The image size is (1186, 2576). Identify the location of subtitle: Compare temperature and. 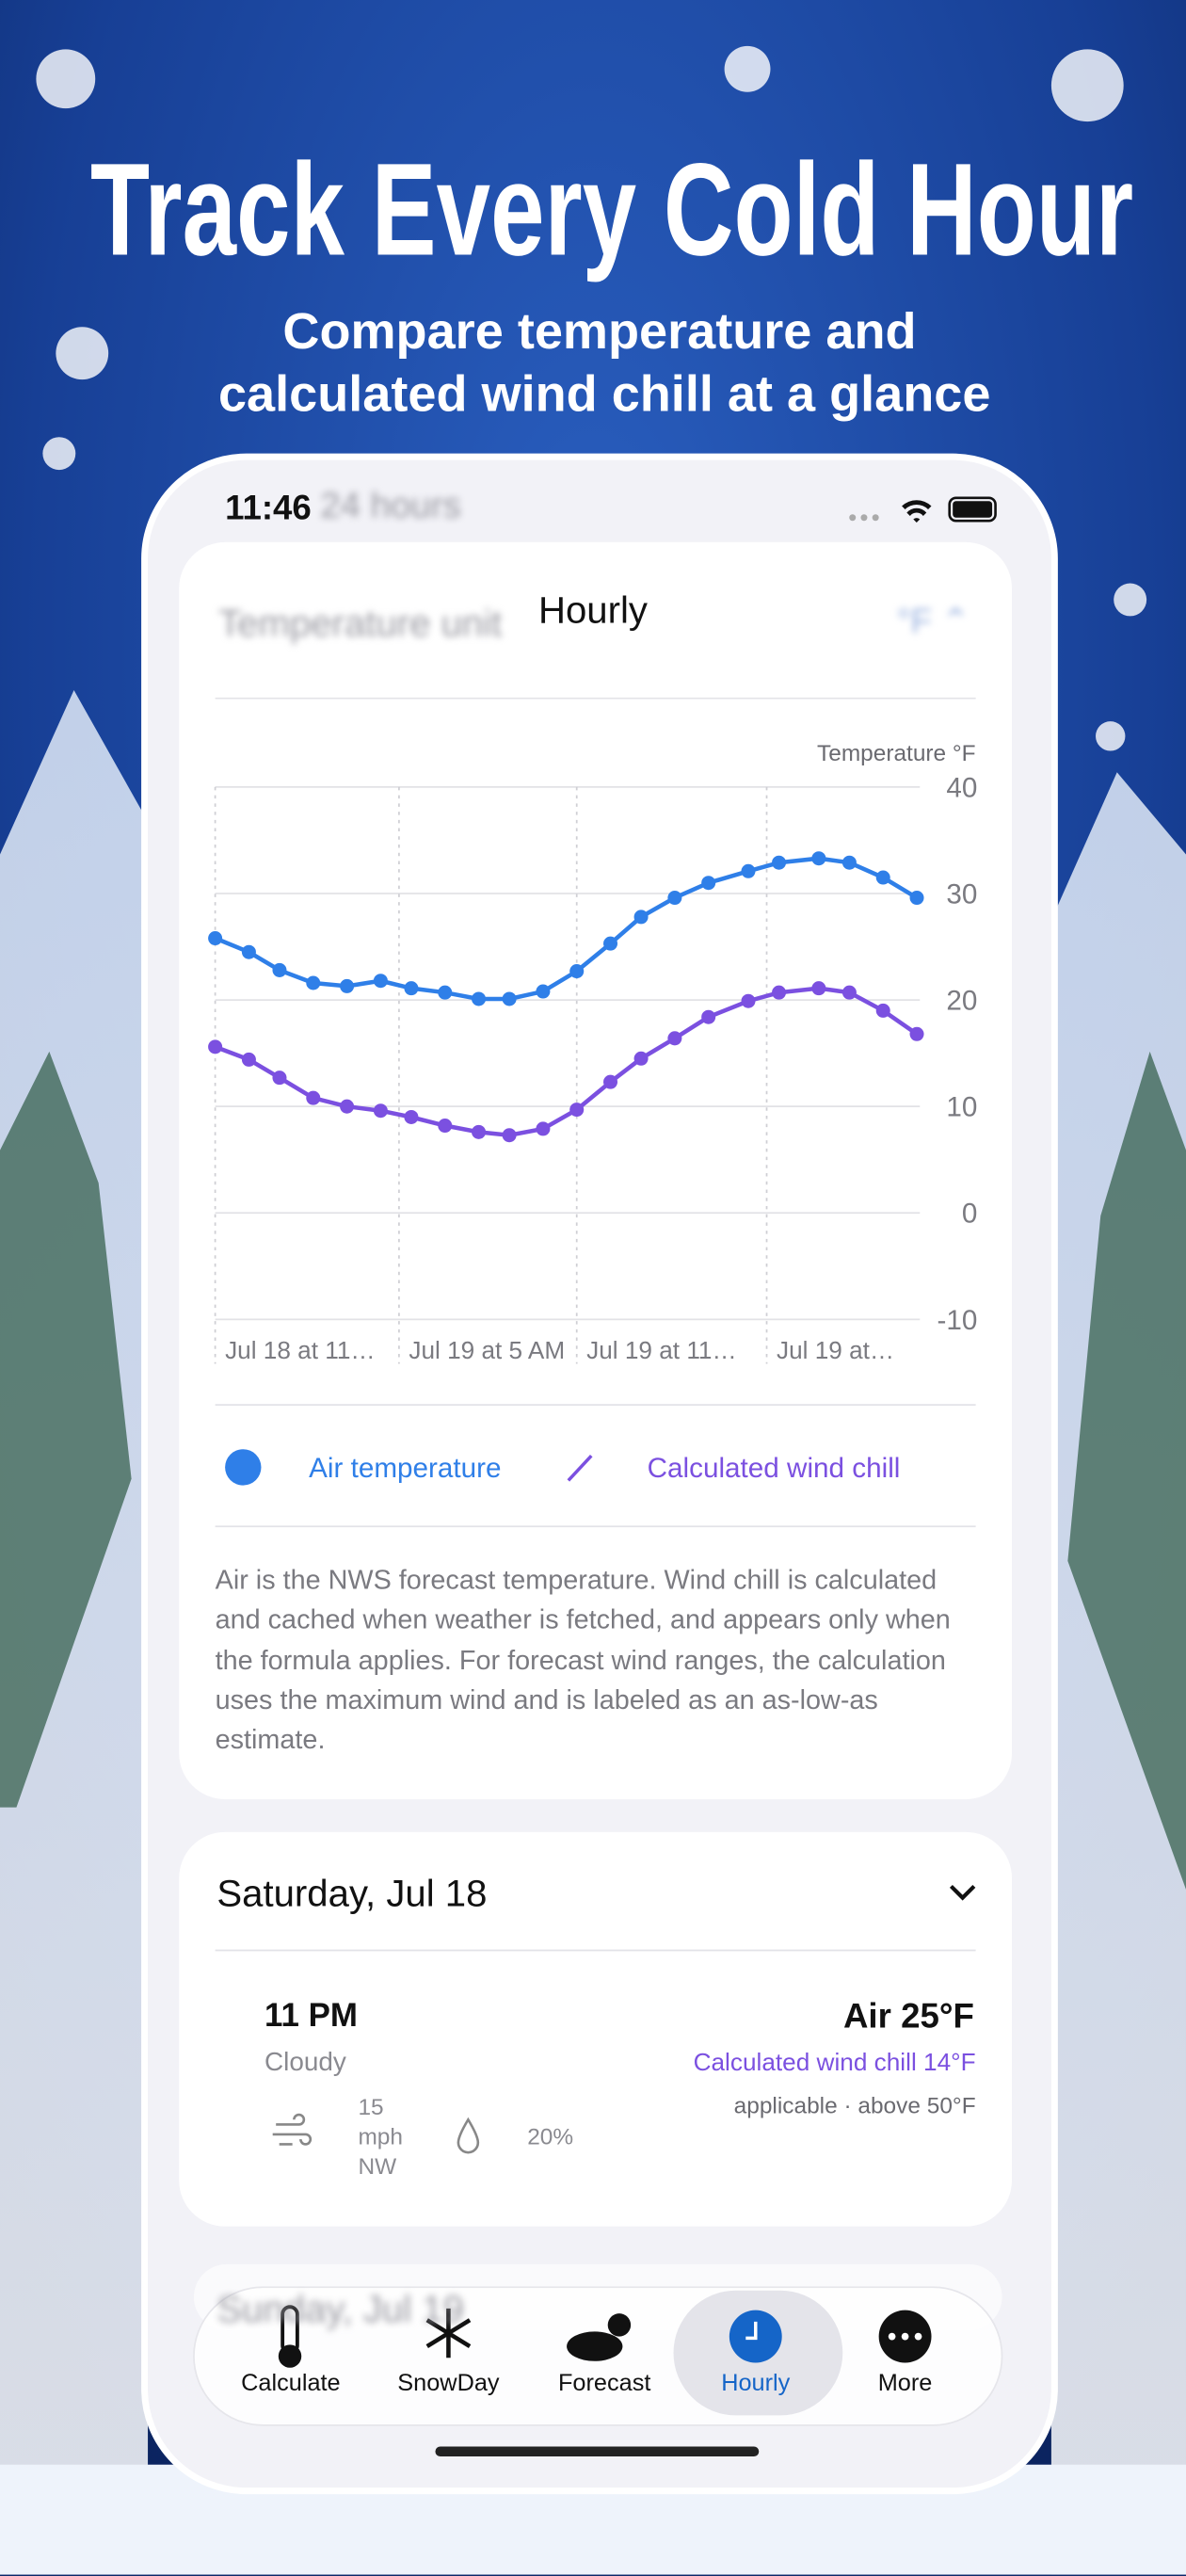
(599, 331).